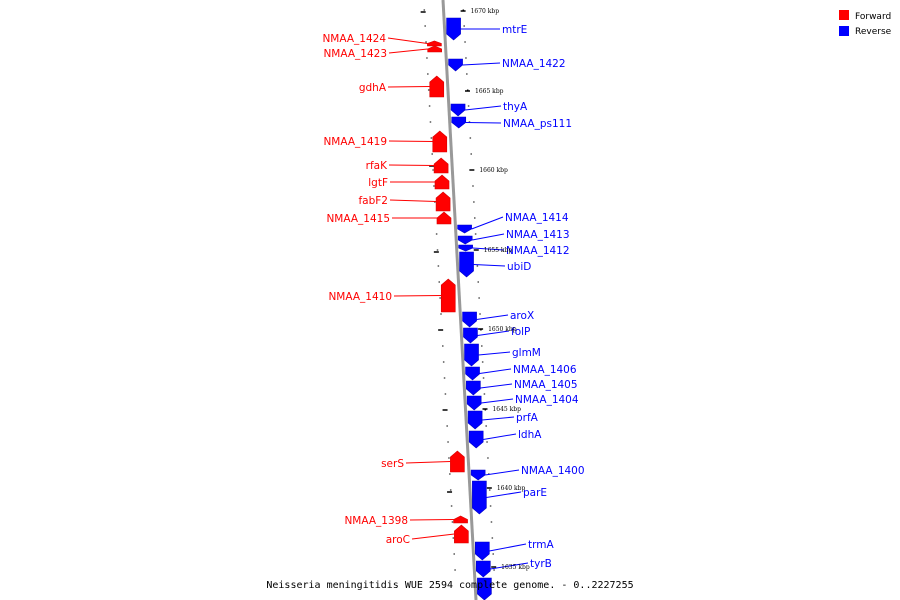  Describe the element at coordinates (545, 370) in the screenshot. I see `reverse-gene-label: NMAA_1406` at that location.